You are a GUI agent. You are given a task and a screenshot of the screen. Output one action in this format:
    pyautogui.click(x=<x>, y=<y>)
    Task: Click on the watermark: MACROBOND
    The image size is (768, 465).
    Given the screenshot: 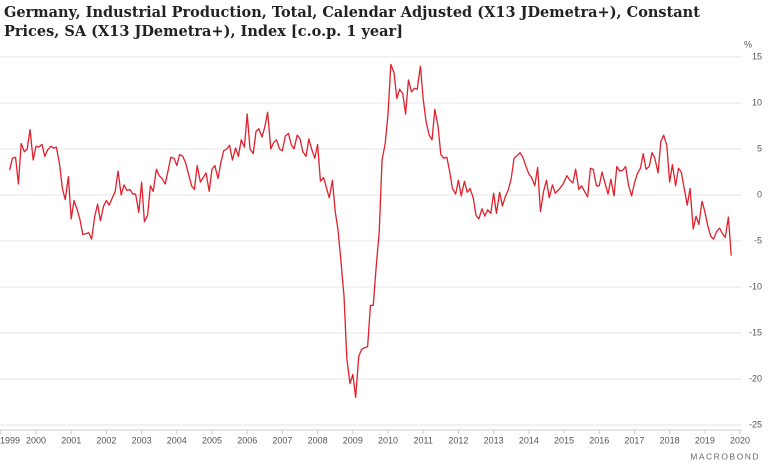 What is the action you would take?
    pyautogui.click(x=725, y=456)
    